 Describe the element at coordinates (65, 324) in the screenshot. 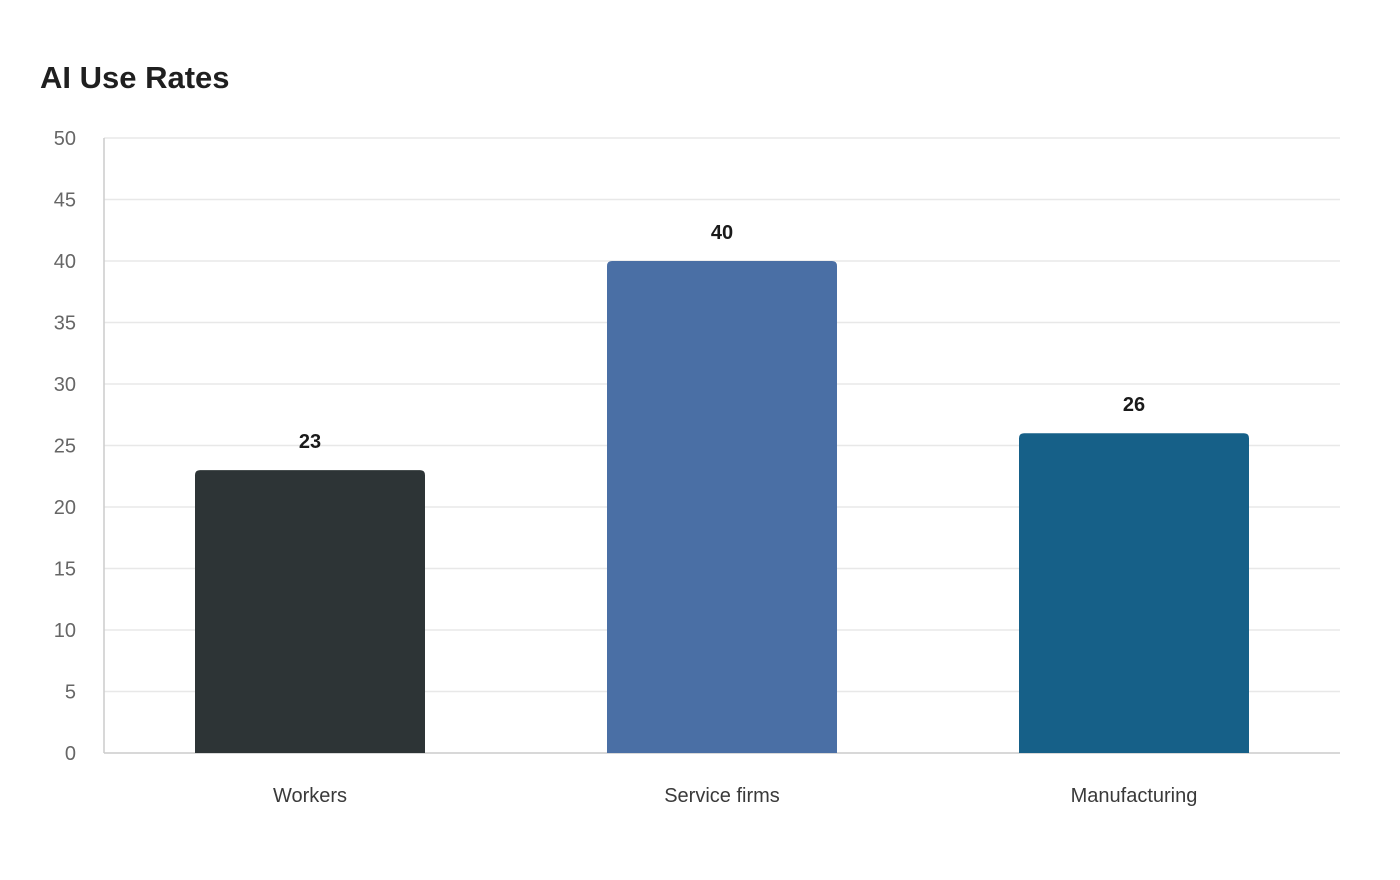

I see `y-tick-label: 35` at that location.